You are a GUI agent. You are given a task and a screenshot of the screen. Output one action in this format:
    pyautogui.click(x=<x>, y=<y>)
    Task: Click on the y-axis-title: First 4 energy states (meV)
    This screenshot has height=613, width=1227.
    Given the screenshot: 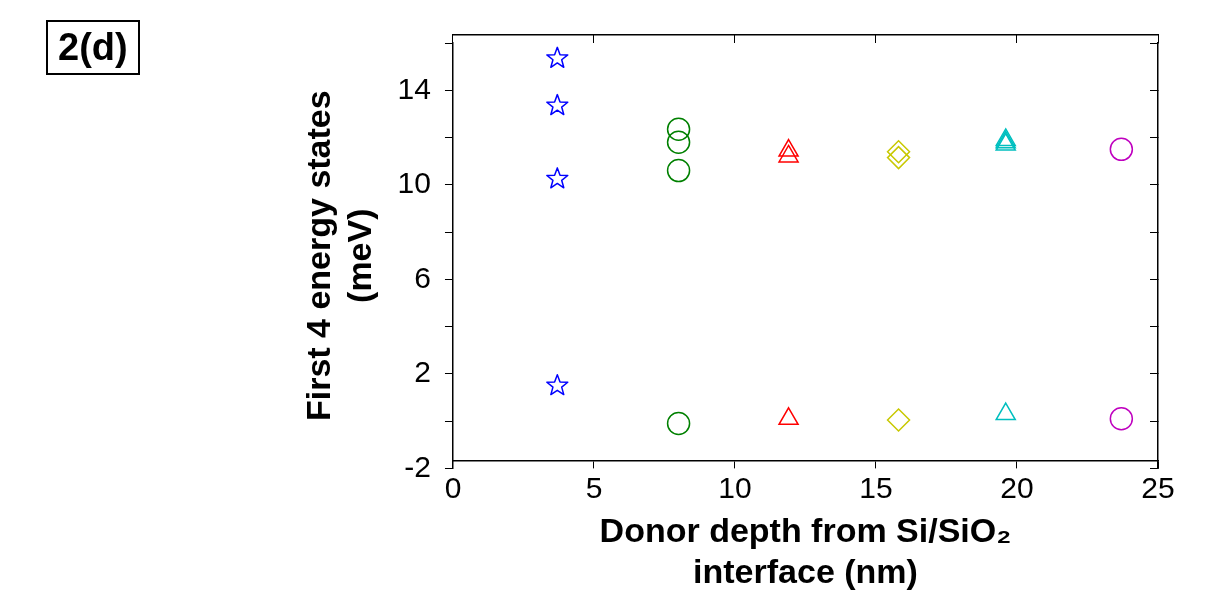 What is the action you would take?
    pyautogui.click(x=338, y=256)
    